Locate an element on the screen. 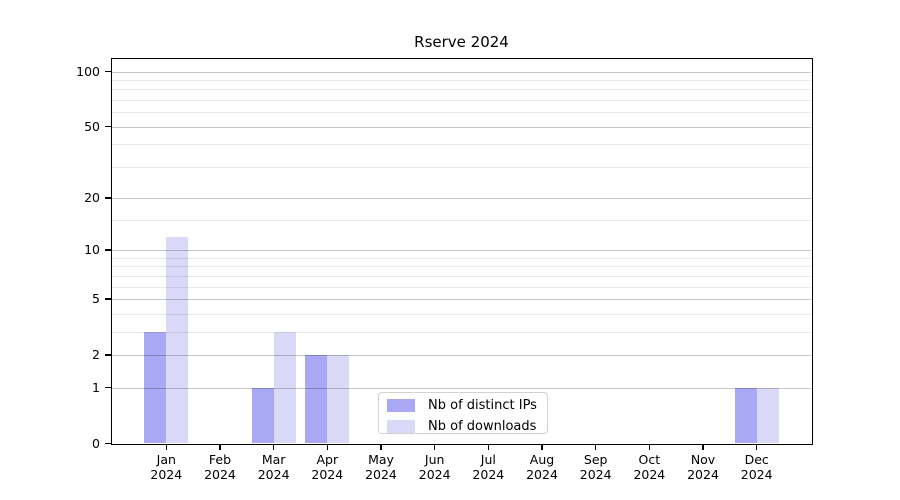  y-tick-label: 1 is located at coordinates (96, 387).